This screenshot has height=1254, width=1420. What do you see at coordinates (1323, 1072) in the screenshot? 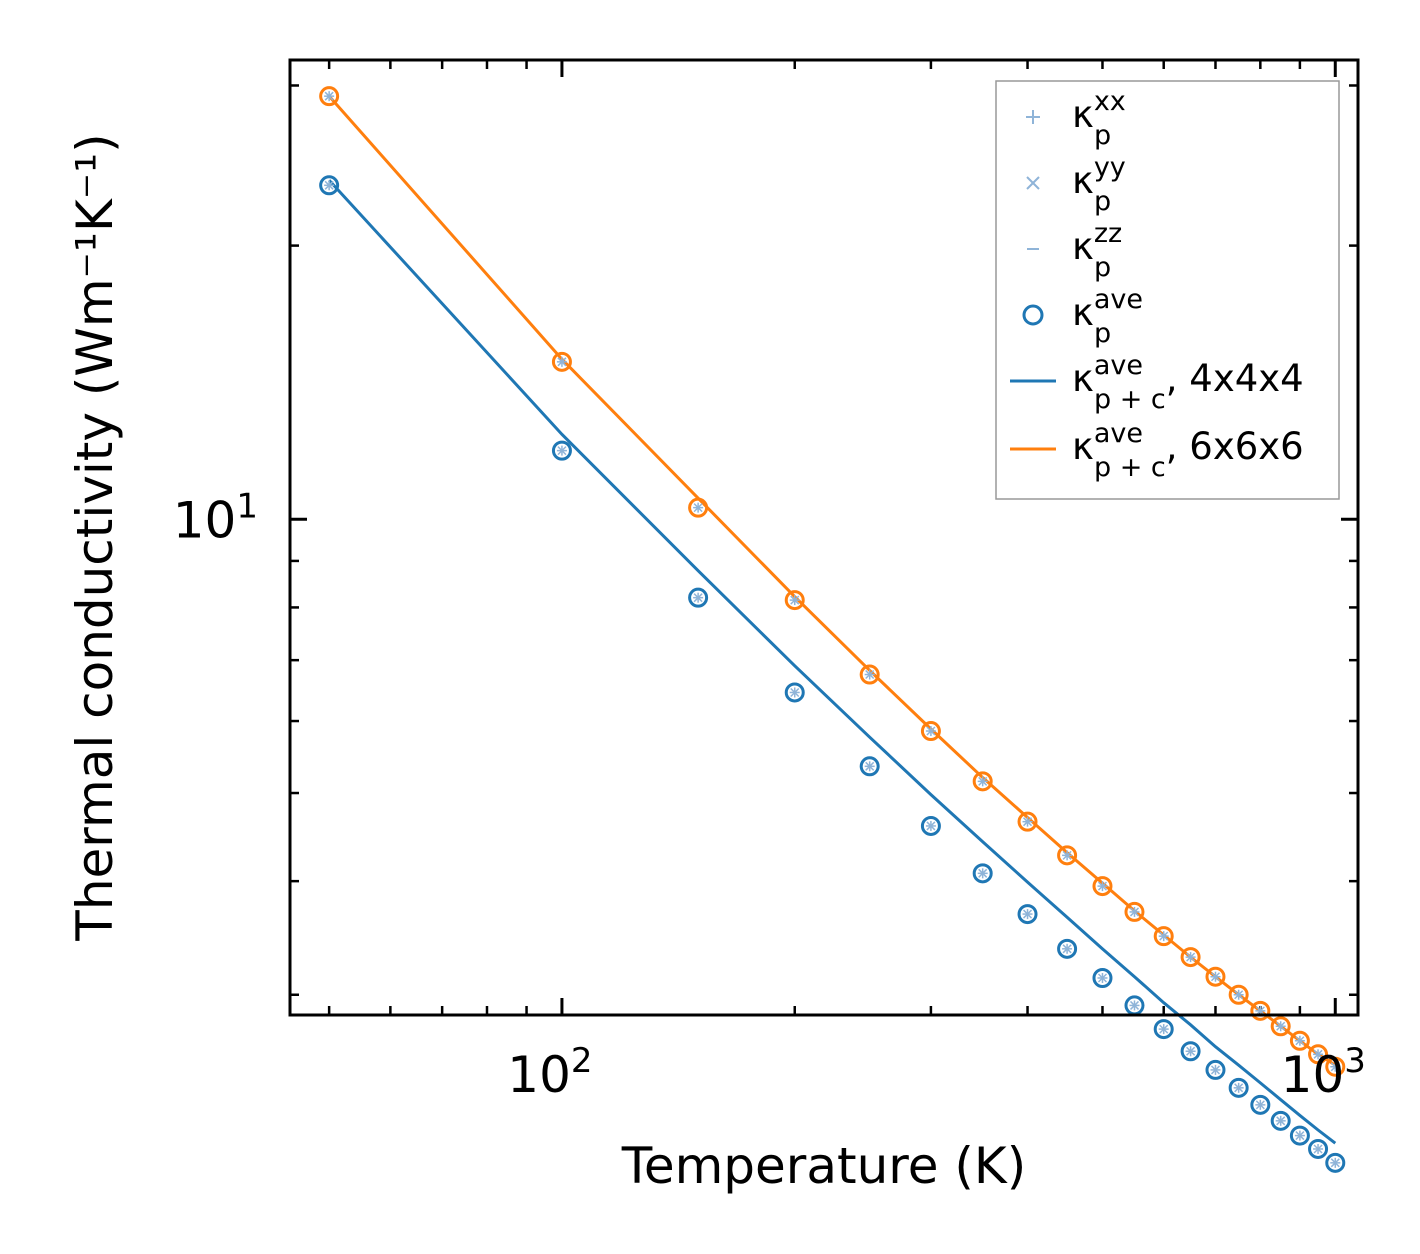
I see `x-tick-label: 103` at bounding box center [1323, 1072].